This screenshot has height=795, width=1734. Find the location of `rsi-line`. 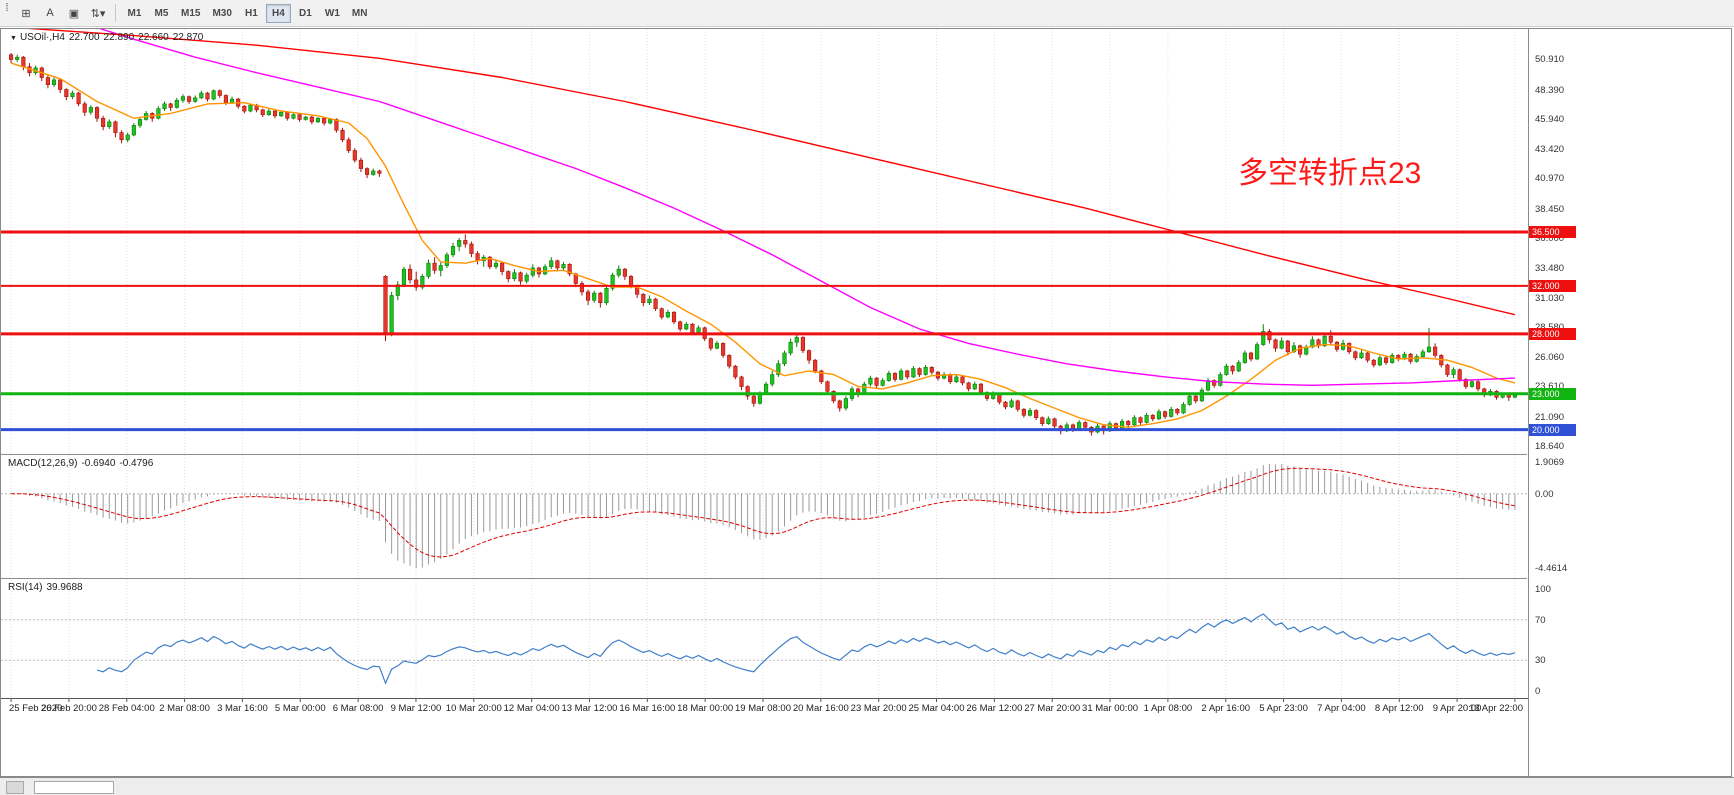

rsi-line is located at coordinates (806, 649).